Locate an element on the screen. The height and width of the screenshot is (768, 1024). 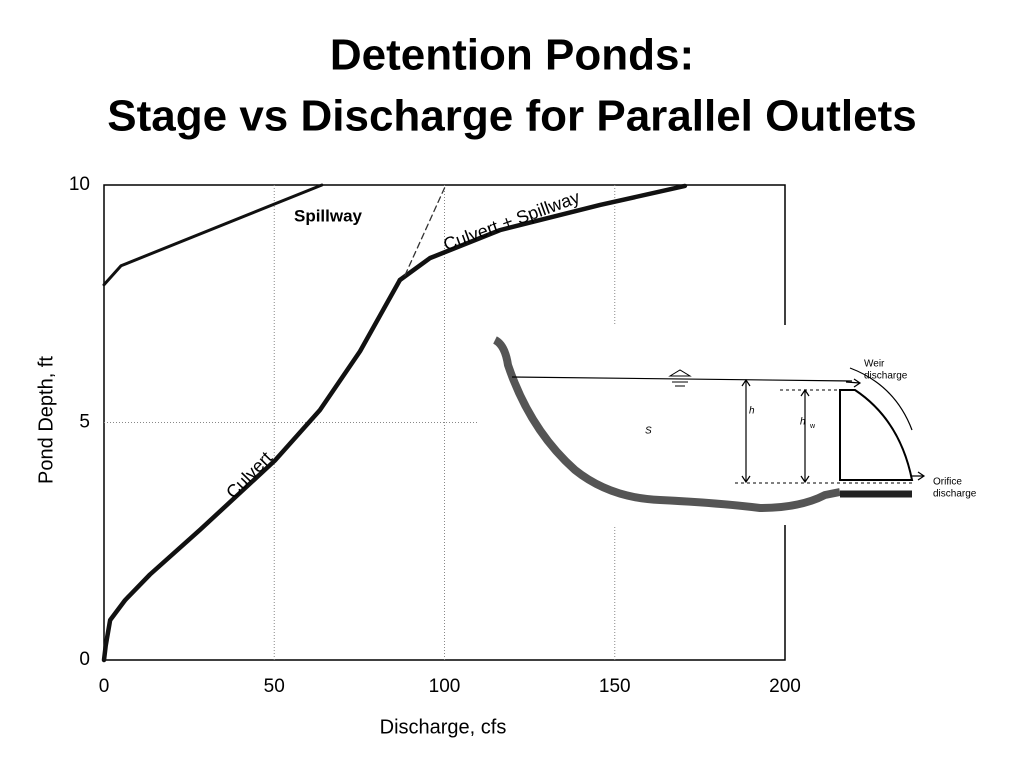
weir-structure is located at coordinates (876, 435).